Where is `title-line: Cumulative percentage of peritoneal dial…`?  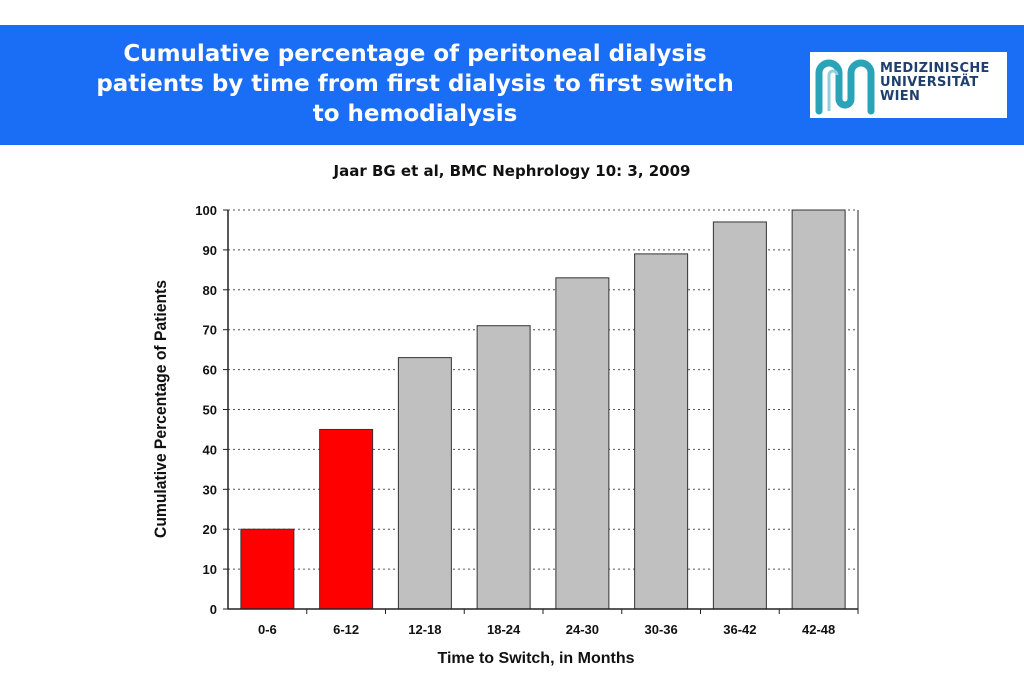 title-line: Cumulative percentage of peritoneal dial… is located at coordinates (415, 54).